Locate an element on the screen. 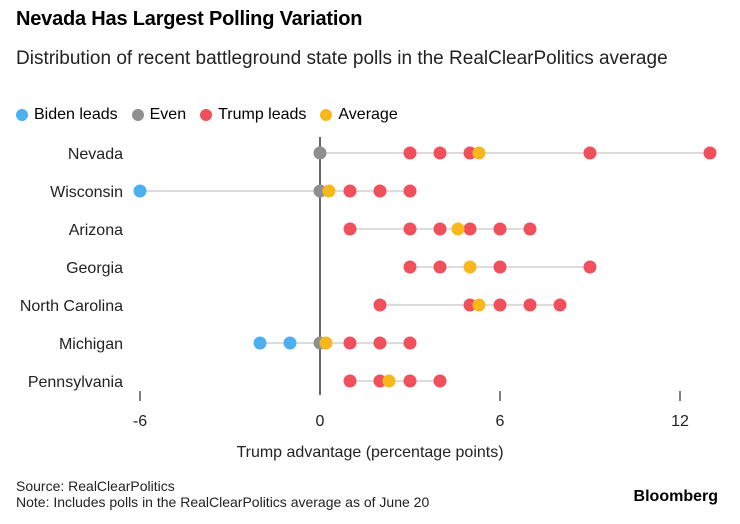 The image size is (740, 524). state-label-nevada: Nevada is located at coordinates (95, 154).